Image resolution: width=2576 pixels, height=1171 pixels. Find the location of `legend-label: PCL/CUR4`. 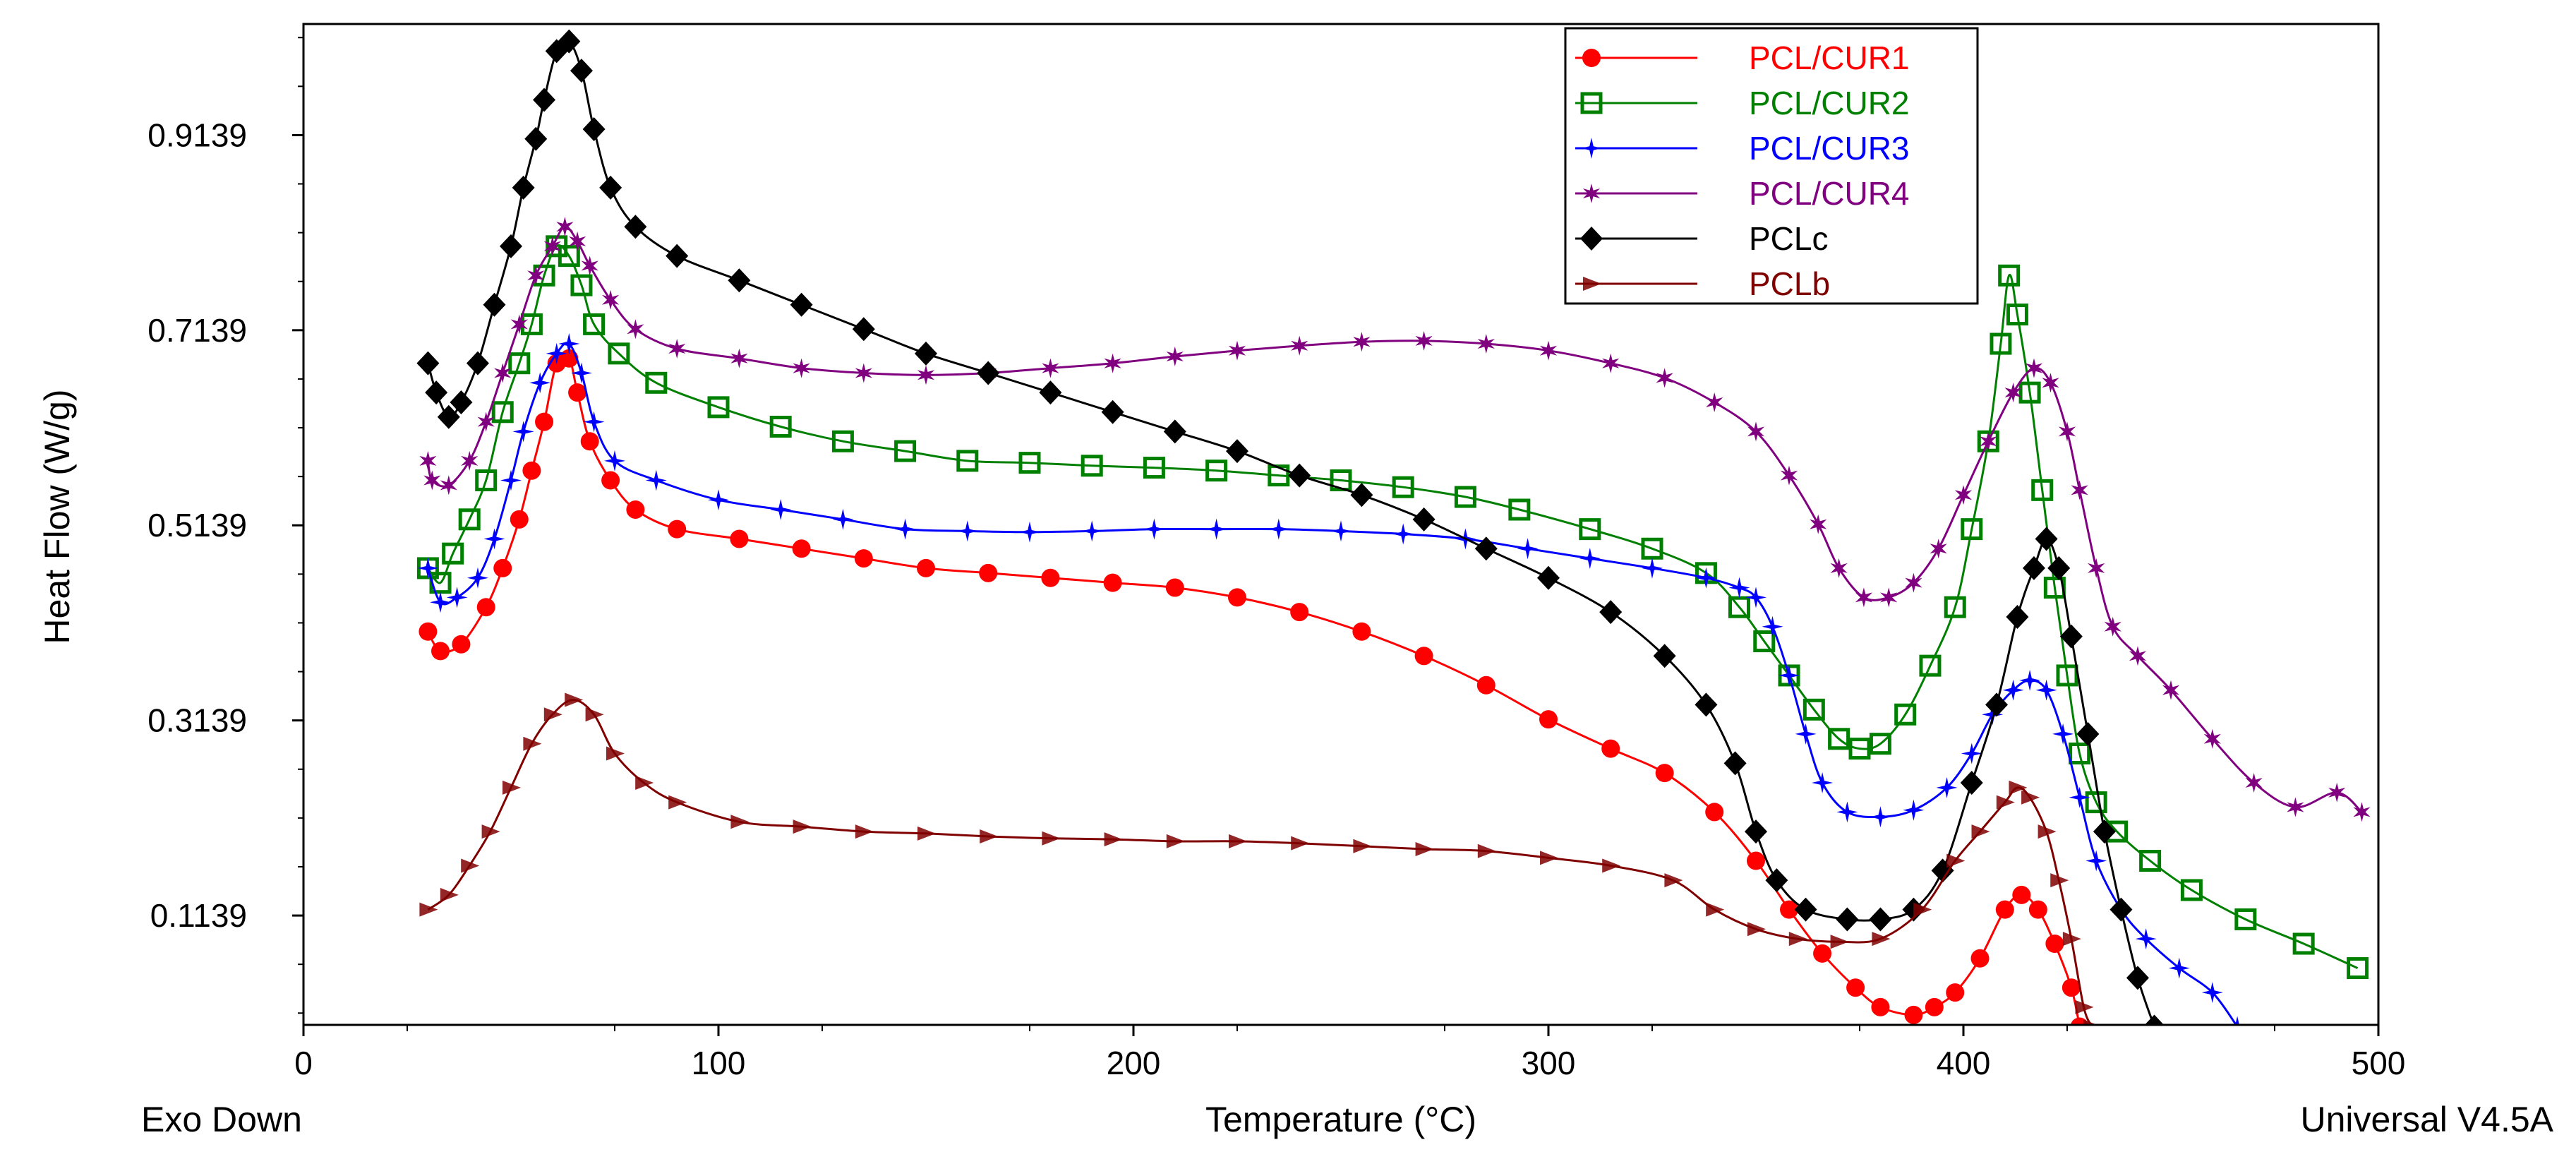

legend-label: PCL/CUR4 is located at coordinates (1829, 193).